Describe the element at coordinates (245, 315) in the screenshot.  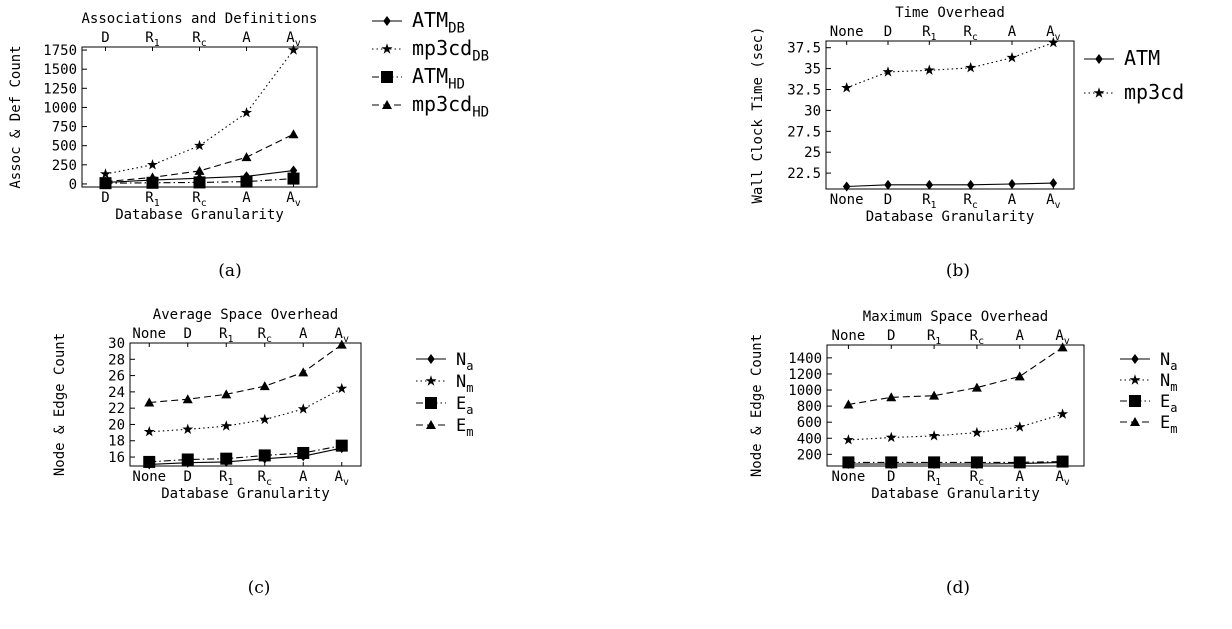
I see `chart-title: Average Space Overhead` at that location.